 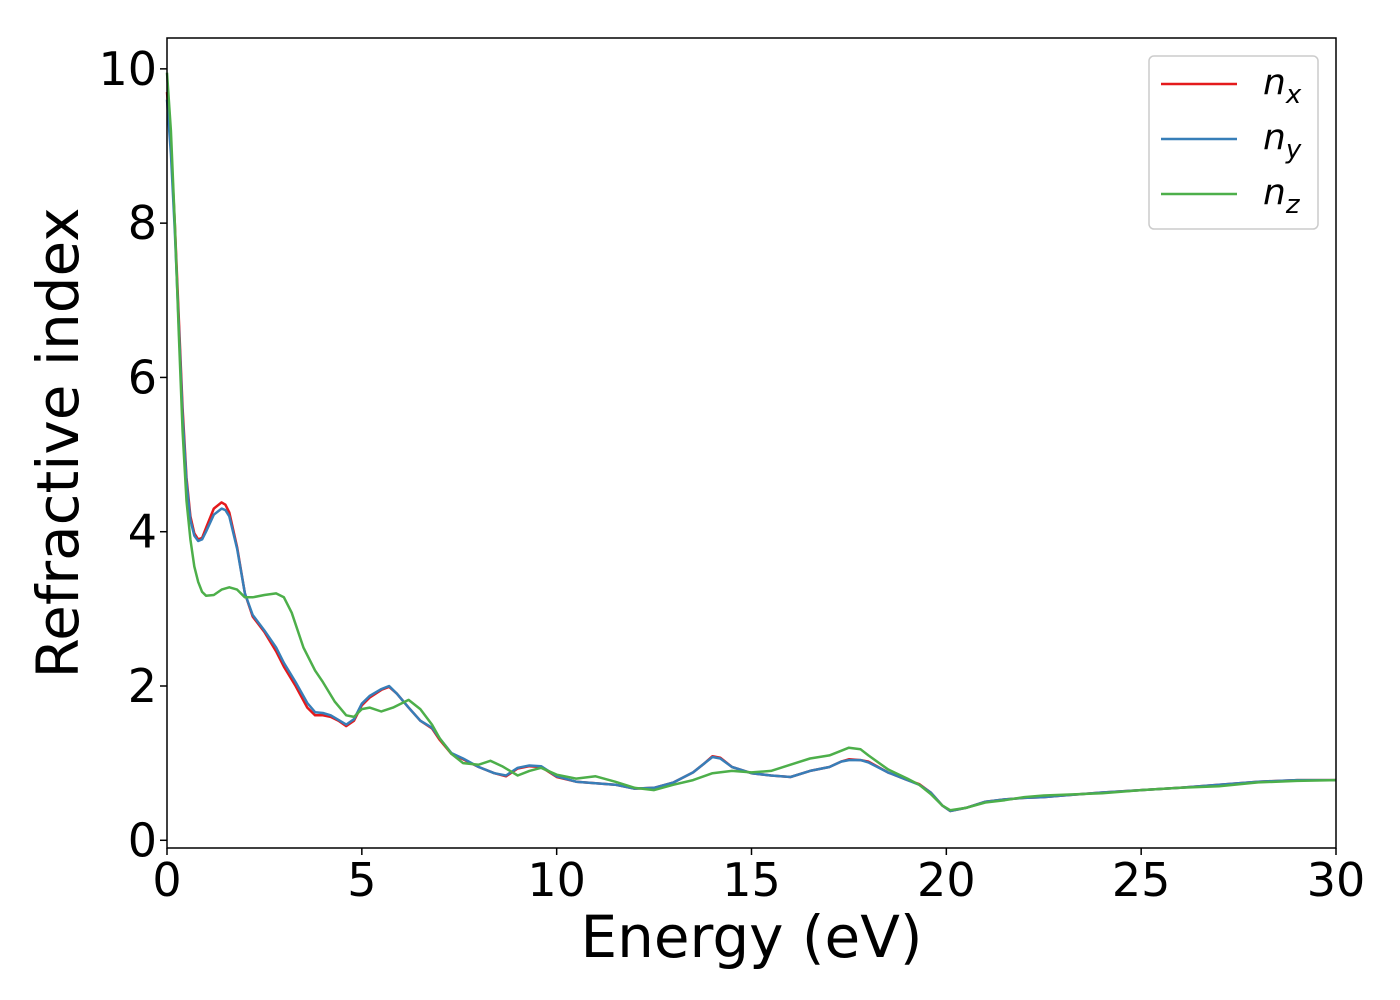 What do you see at coordinates (1282, 141) in the screenshot?
I see `legend-label-ny: ny` at bounding box center [1282, 141].